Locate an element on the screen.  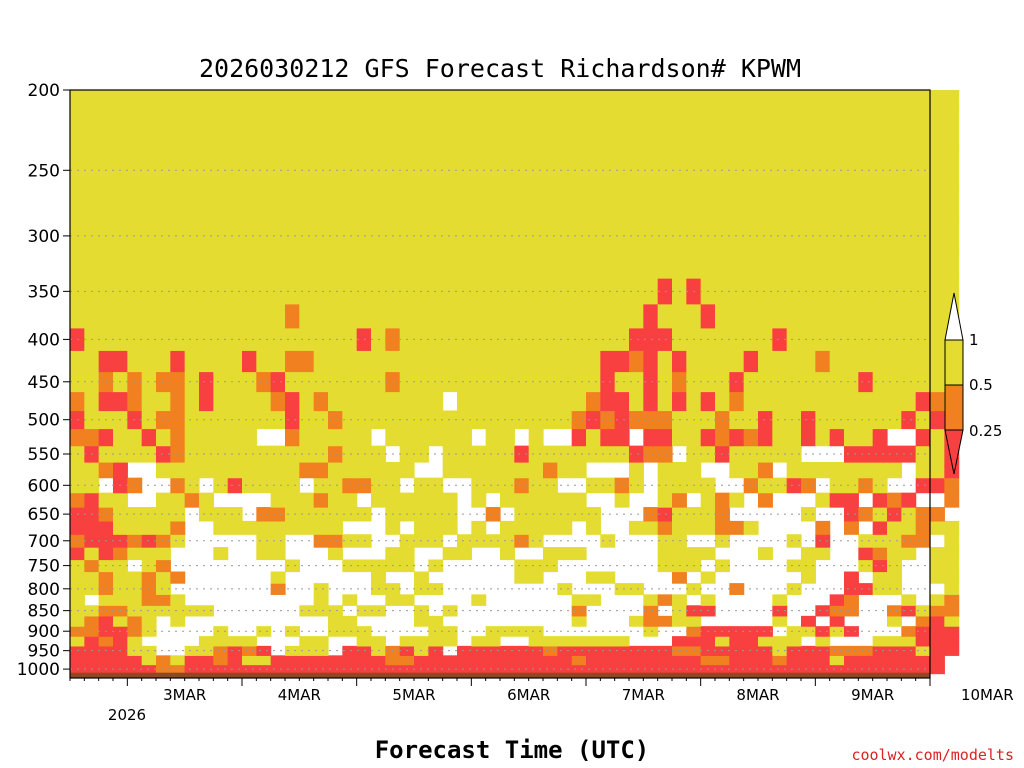
x-tick-label: 3MAR is located at coordinates (184, 695).